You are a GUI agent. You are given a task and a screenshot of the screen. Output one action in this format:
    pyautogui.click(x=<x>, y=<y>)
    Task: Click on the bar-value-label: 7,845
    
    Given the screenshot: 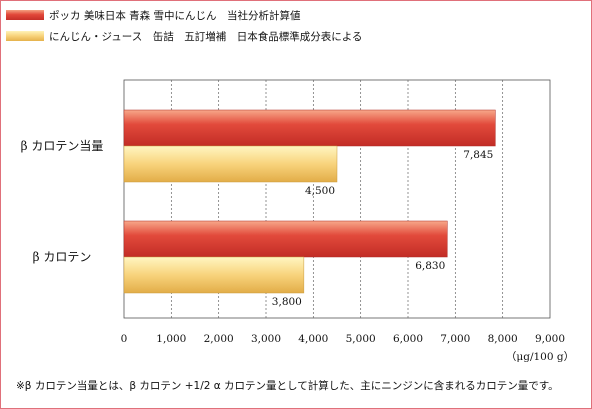 What is the action you would take?
    pyautogui.click(x=478, y=155)
    